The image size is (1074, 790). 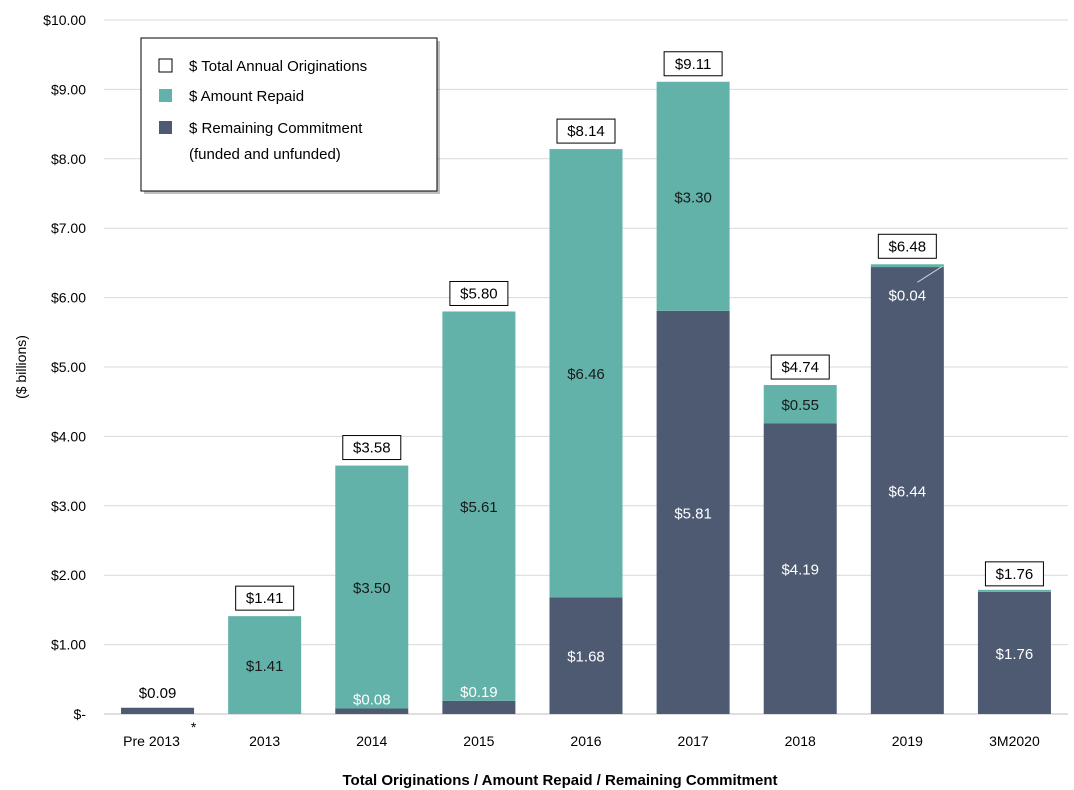 I want to click on y-tick-label: $10.00, so click(x=64, y=20).